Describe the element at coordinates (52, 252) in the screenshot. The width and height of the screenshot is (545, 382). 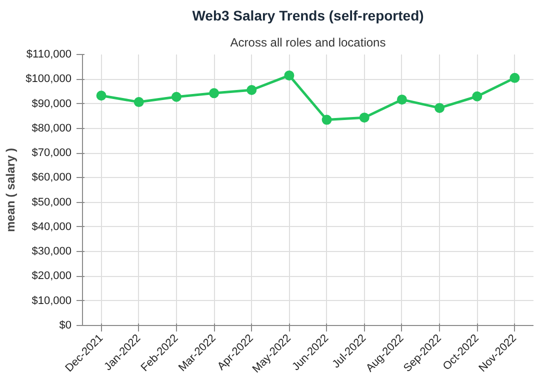
I see `y-tick-label: $30,000` at that location.